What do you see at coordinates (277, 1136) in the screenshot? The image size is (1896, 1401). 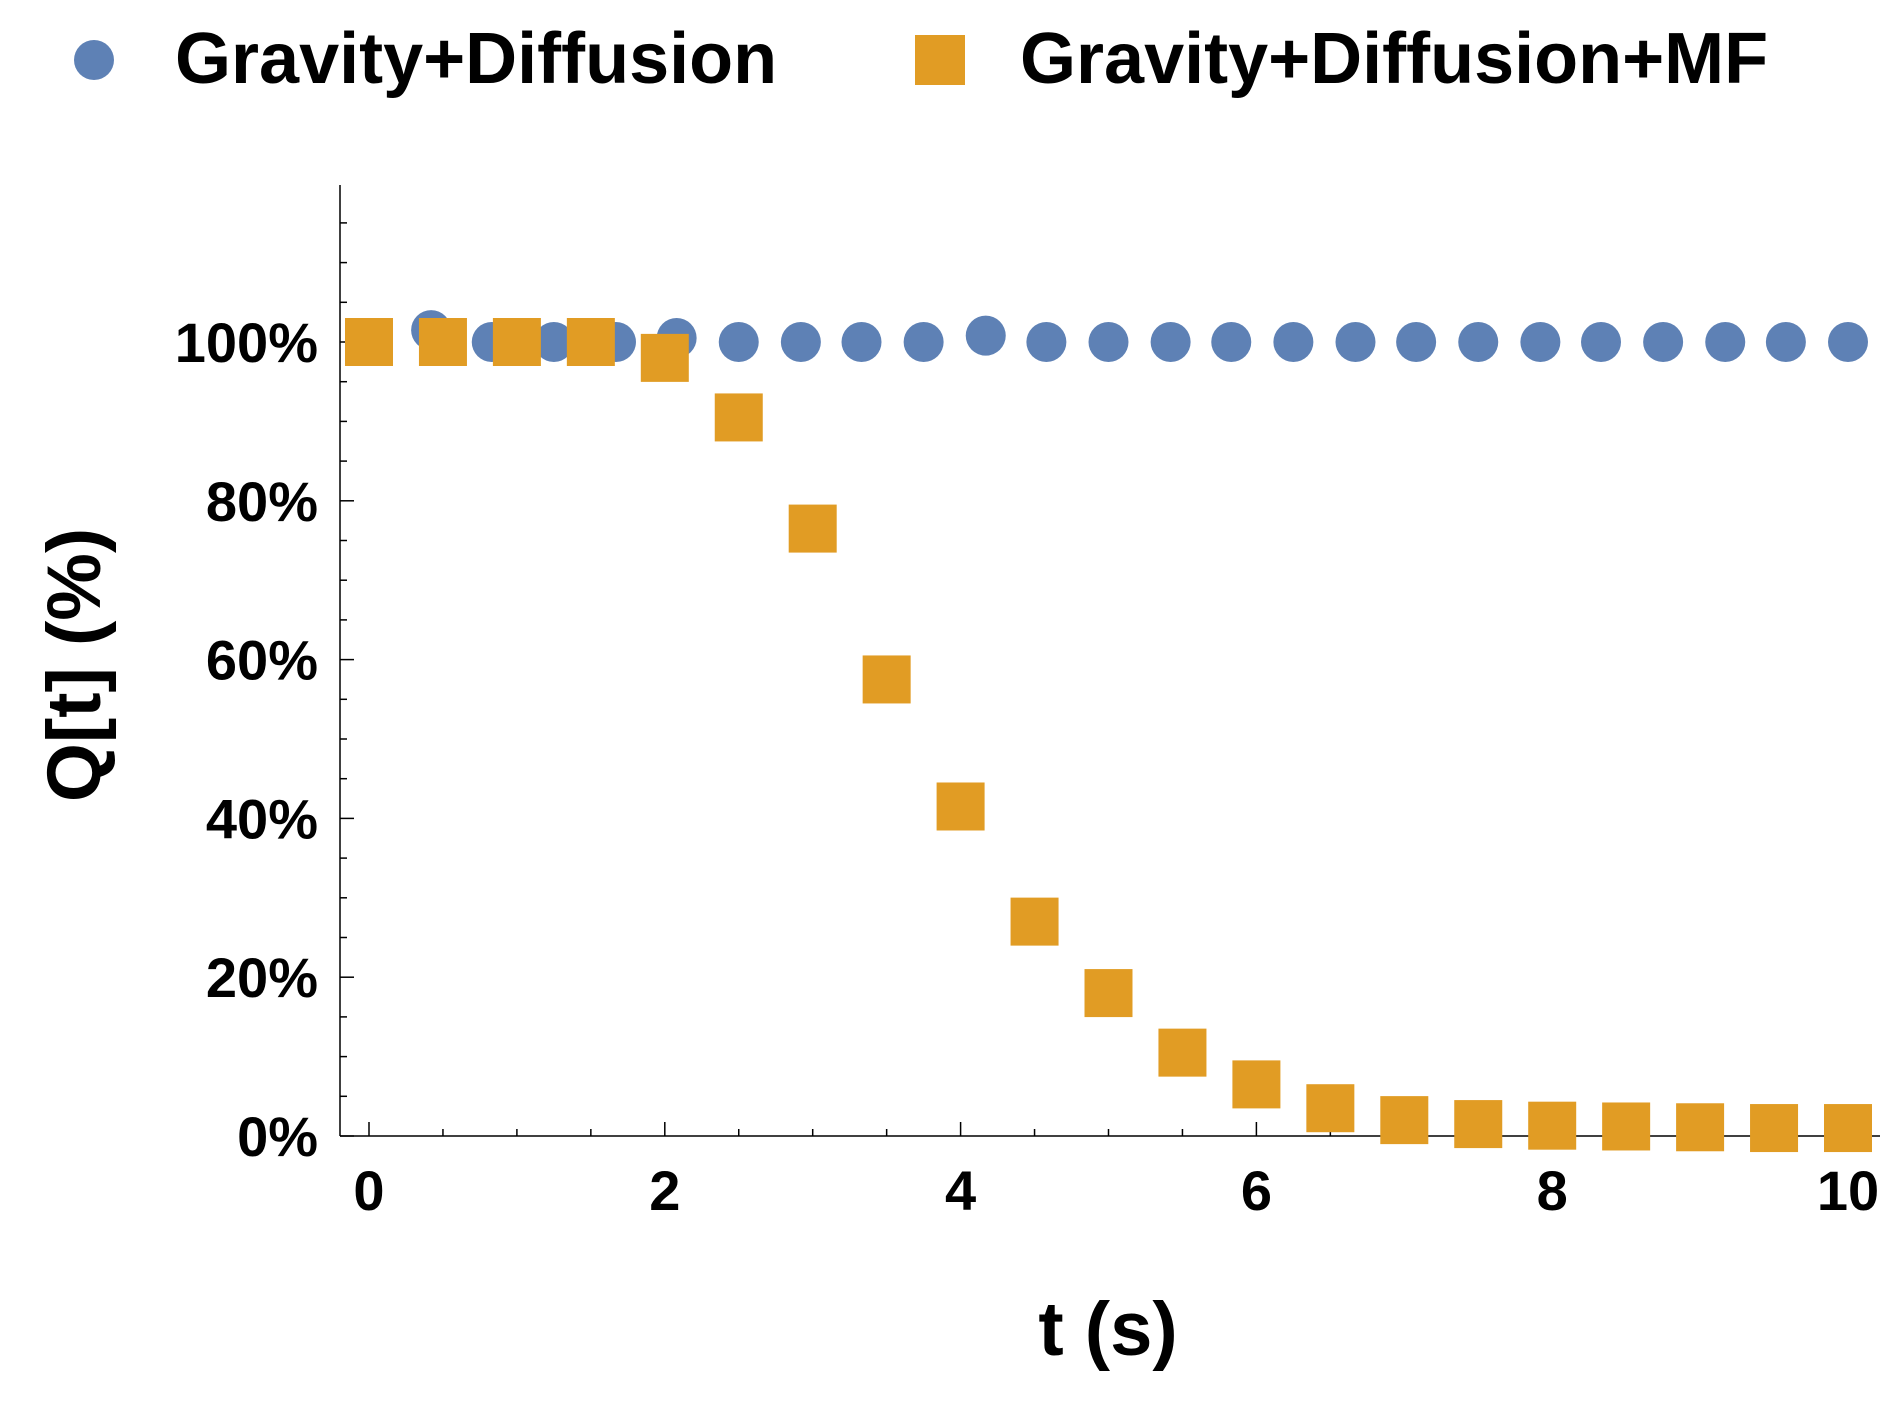 I see `y-tick-label: 0%` at bounding box center [277, 1136].